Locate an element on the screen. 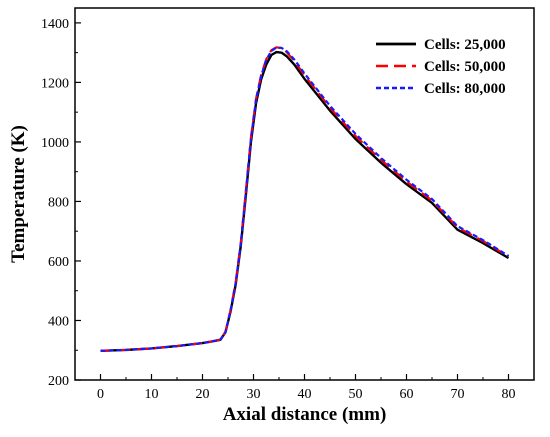 The image size is (550, 437). x-tick-label: 70 is located at coordinates (458, 394).